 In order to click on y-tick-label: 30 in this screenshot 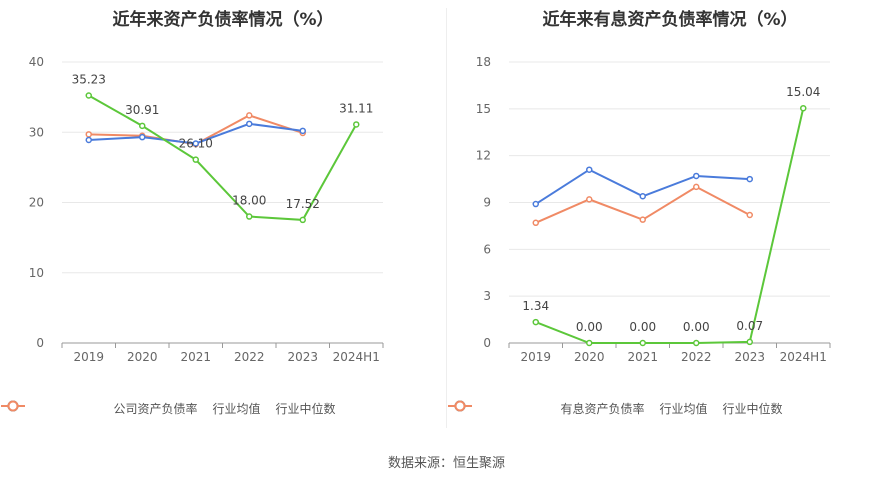, I will do `click(36, 132)`.